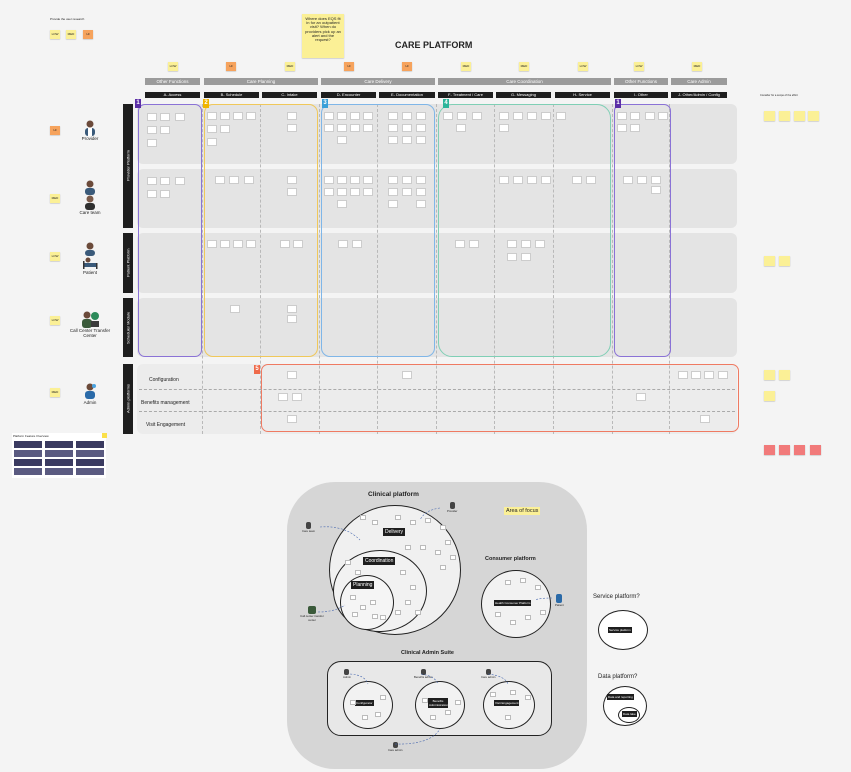 The width and height of the screenshot is (851, 772). I want to click on priority-sticky: LOW, so click(639, 66).